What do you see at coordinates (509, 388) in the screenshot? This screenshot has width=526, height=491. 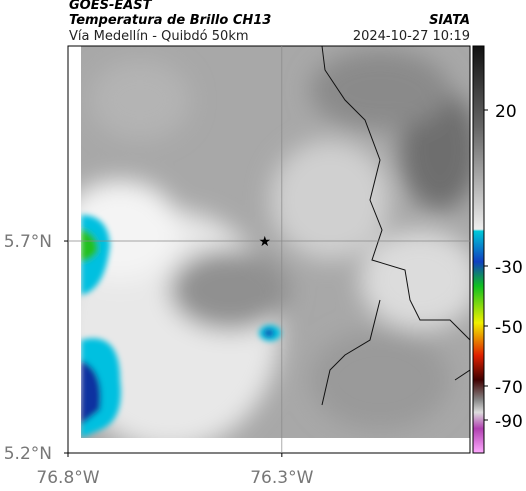 I see `colorbar-label: -70` at bounding box center [509, 388].